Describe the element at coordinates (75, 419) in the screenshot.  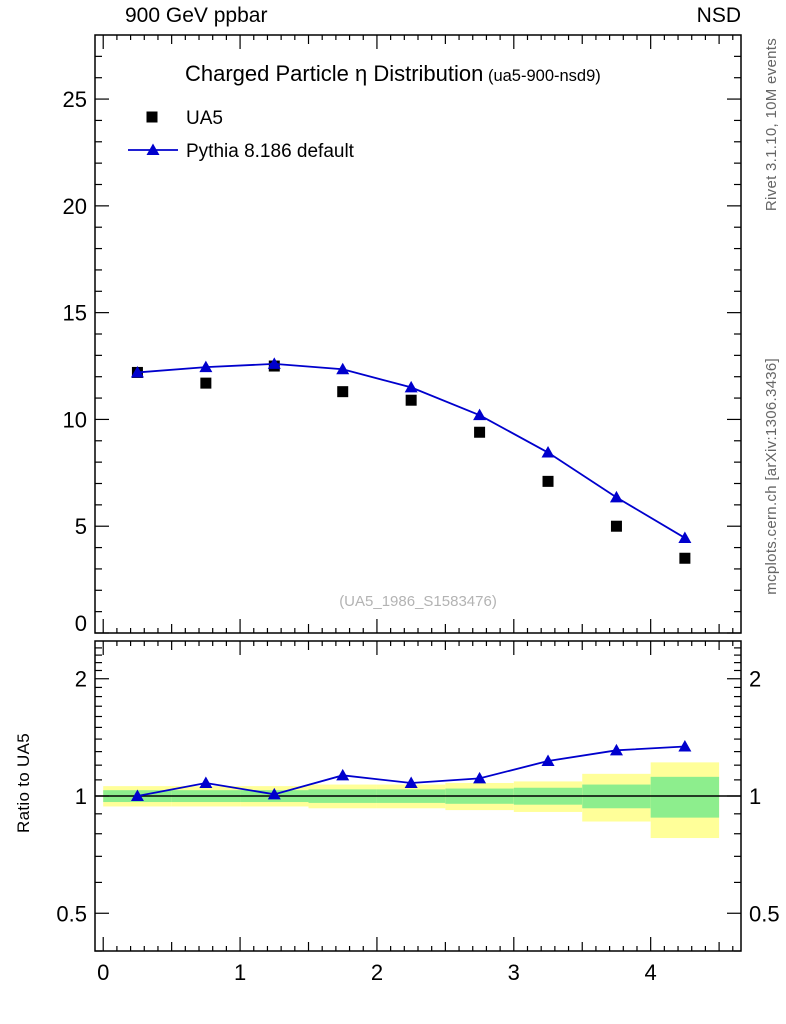
I see `main-ytick-label: 10` at that location.